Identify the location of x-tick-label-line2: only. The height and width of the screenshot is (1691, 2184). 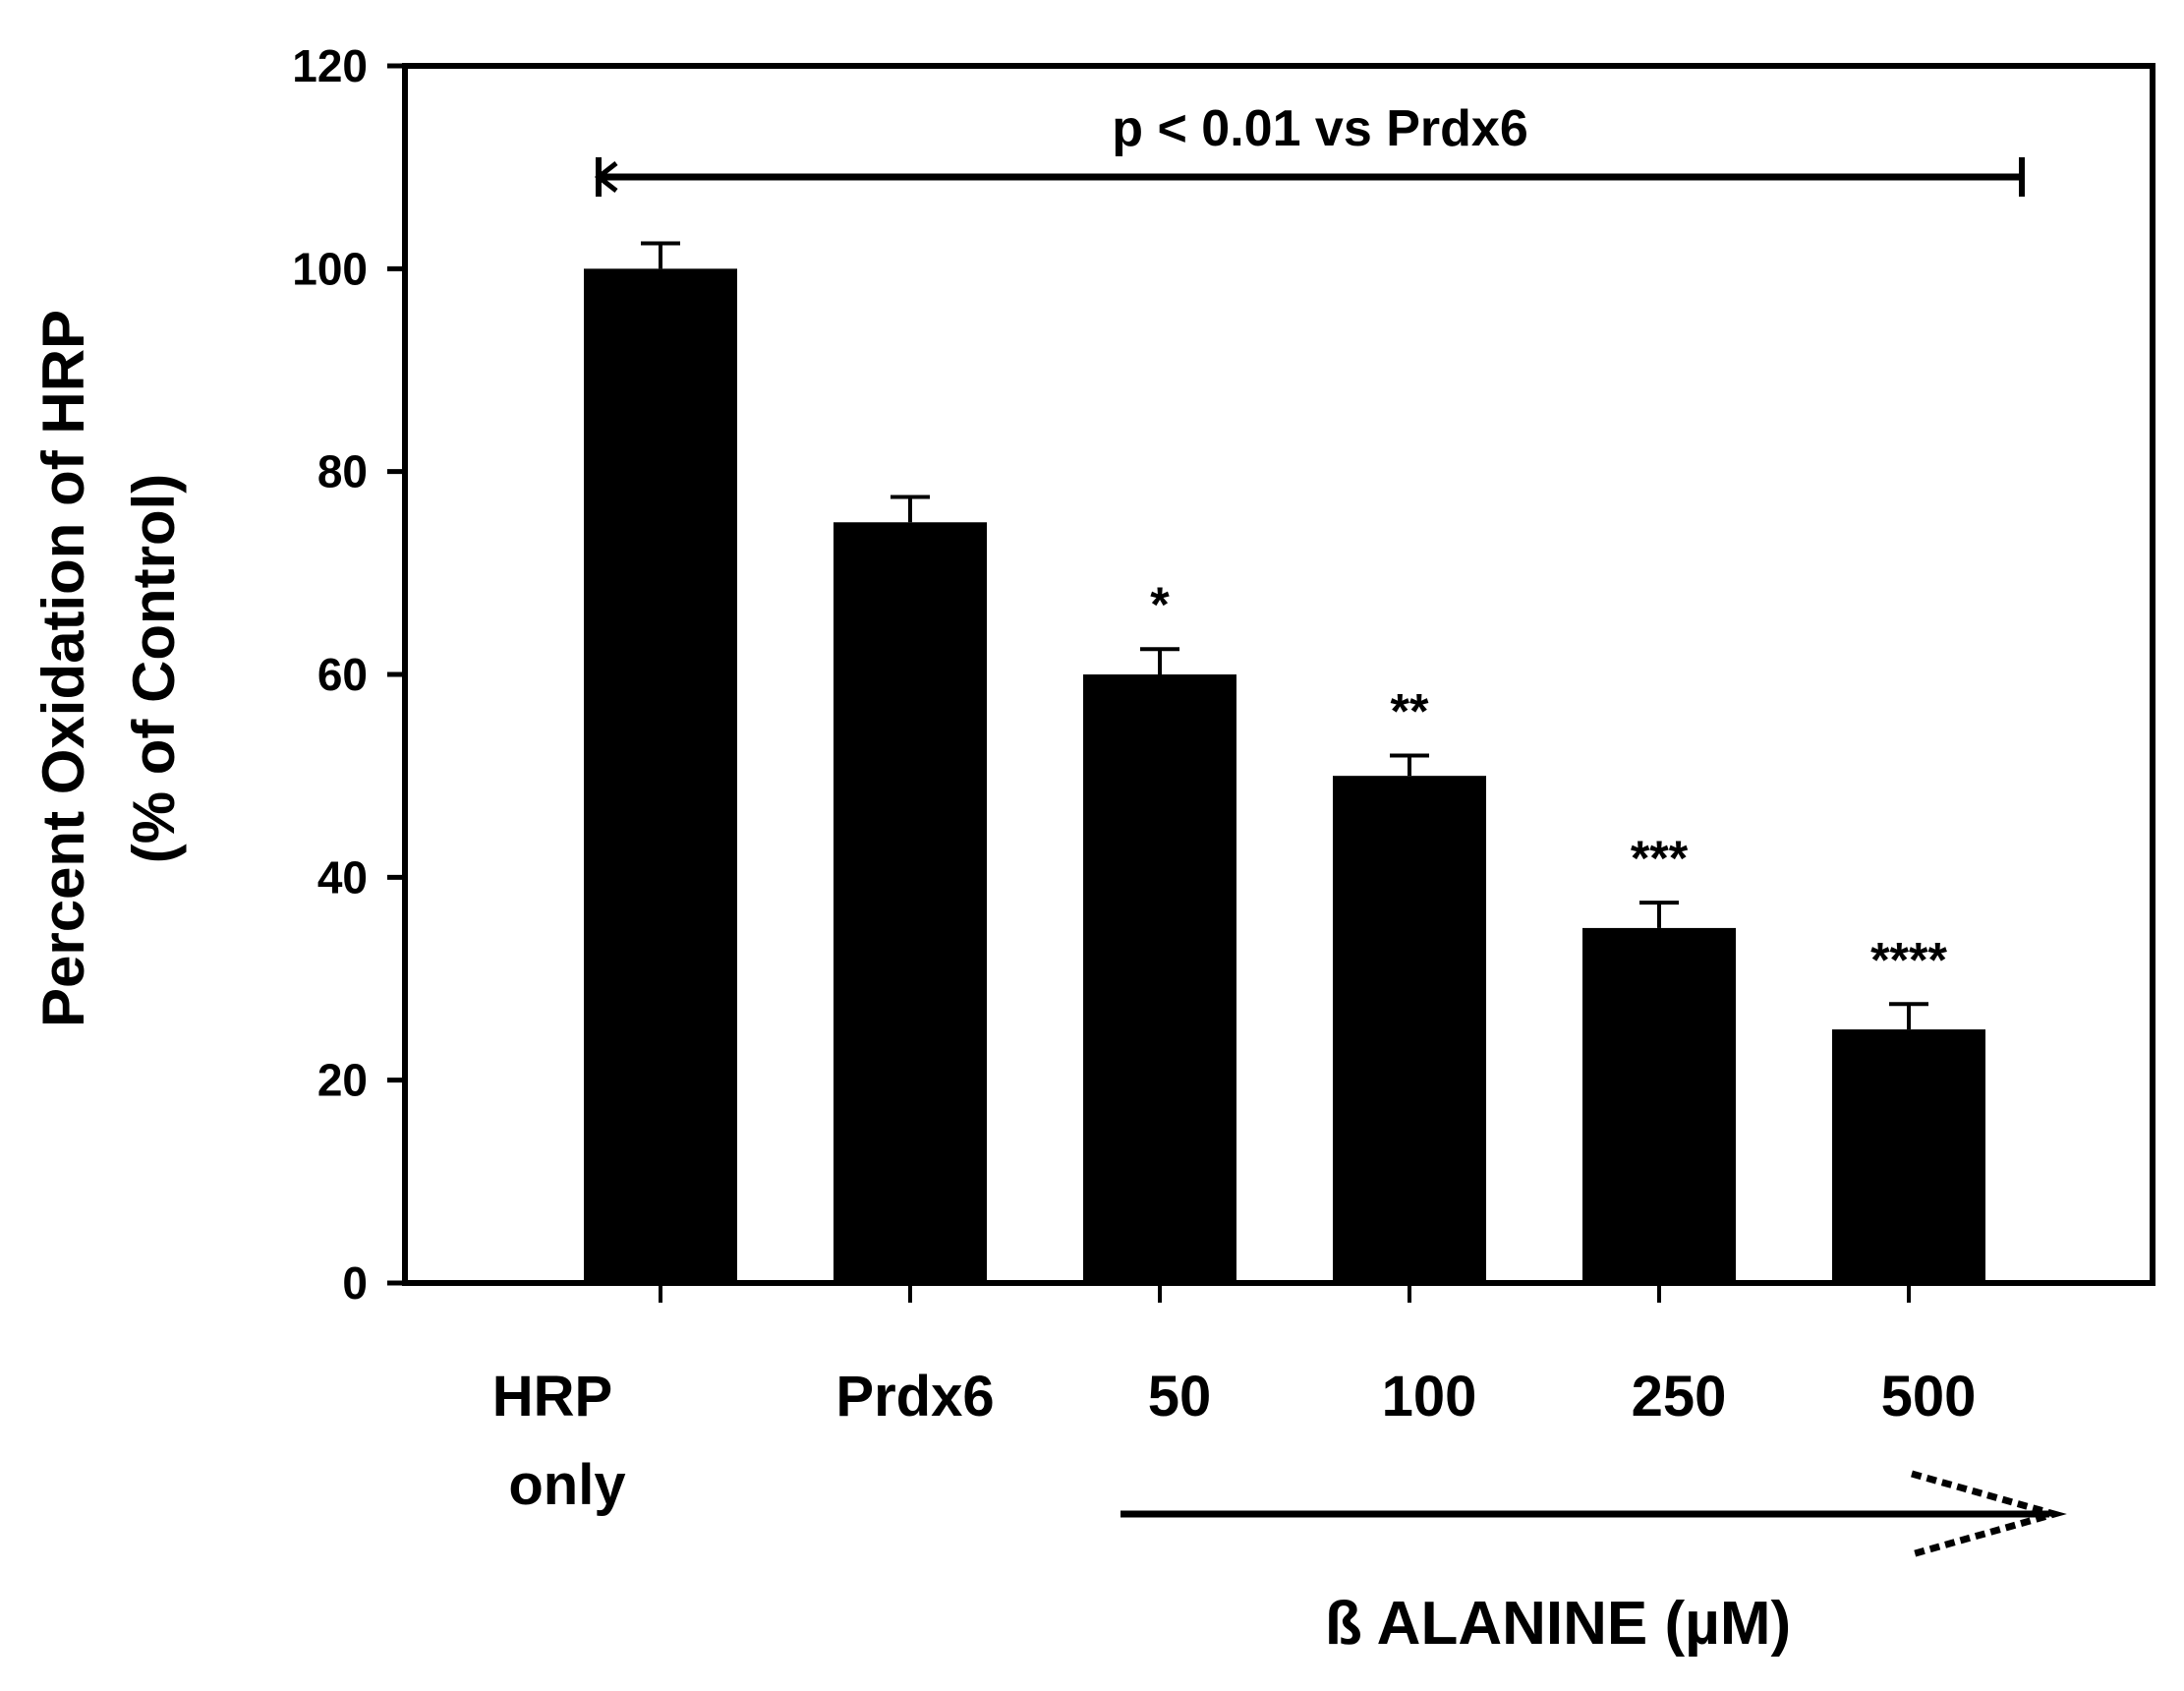
(566, 1485).